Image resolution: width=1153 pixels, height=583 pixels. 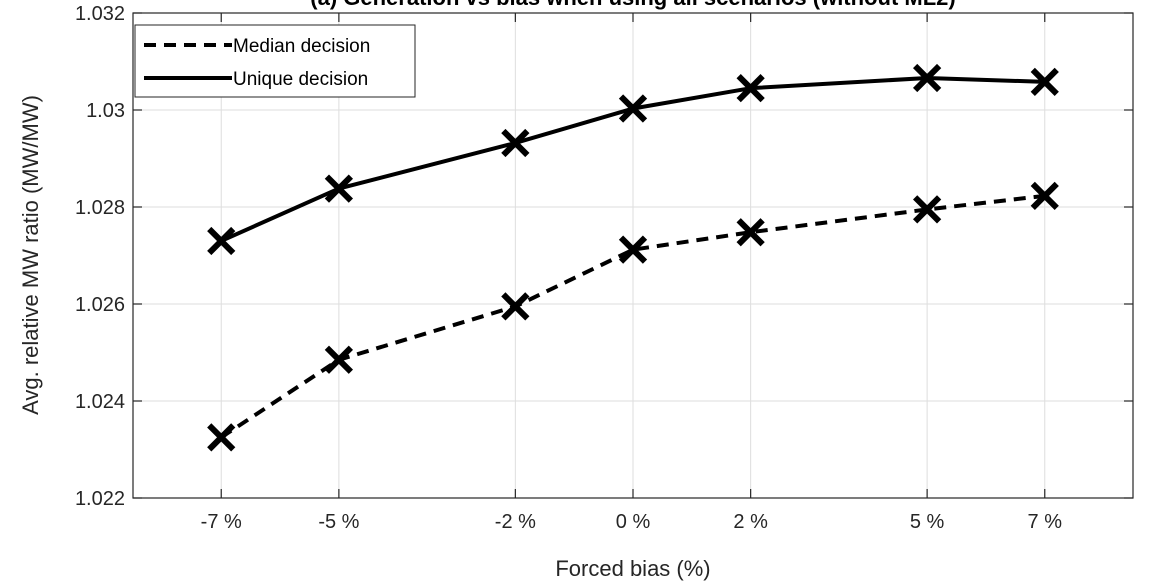 I want to click on y-tick-label: 1.022, so click(x=100, y=499).